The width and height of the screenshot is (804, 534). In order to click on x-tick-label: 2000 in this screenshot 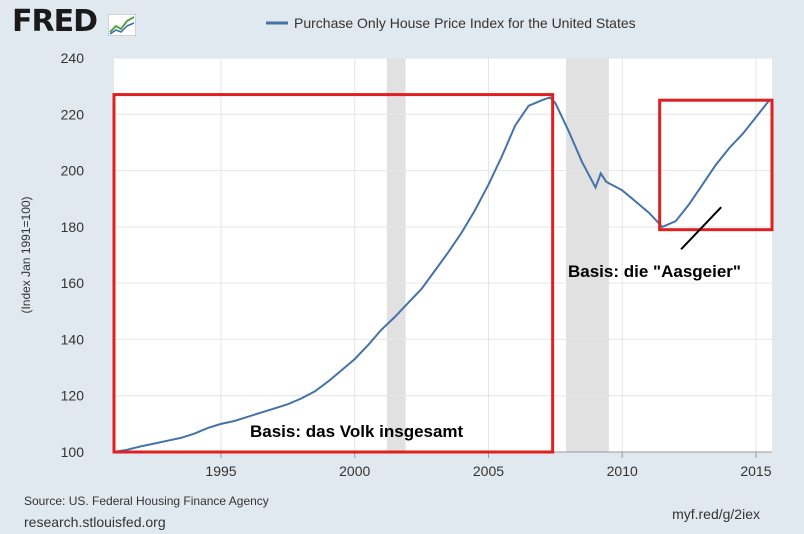, I will do `click(354, 471)`.